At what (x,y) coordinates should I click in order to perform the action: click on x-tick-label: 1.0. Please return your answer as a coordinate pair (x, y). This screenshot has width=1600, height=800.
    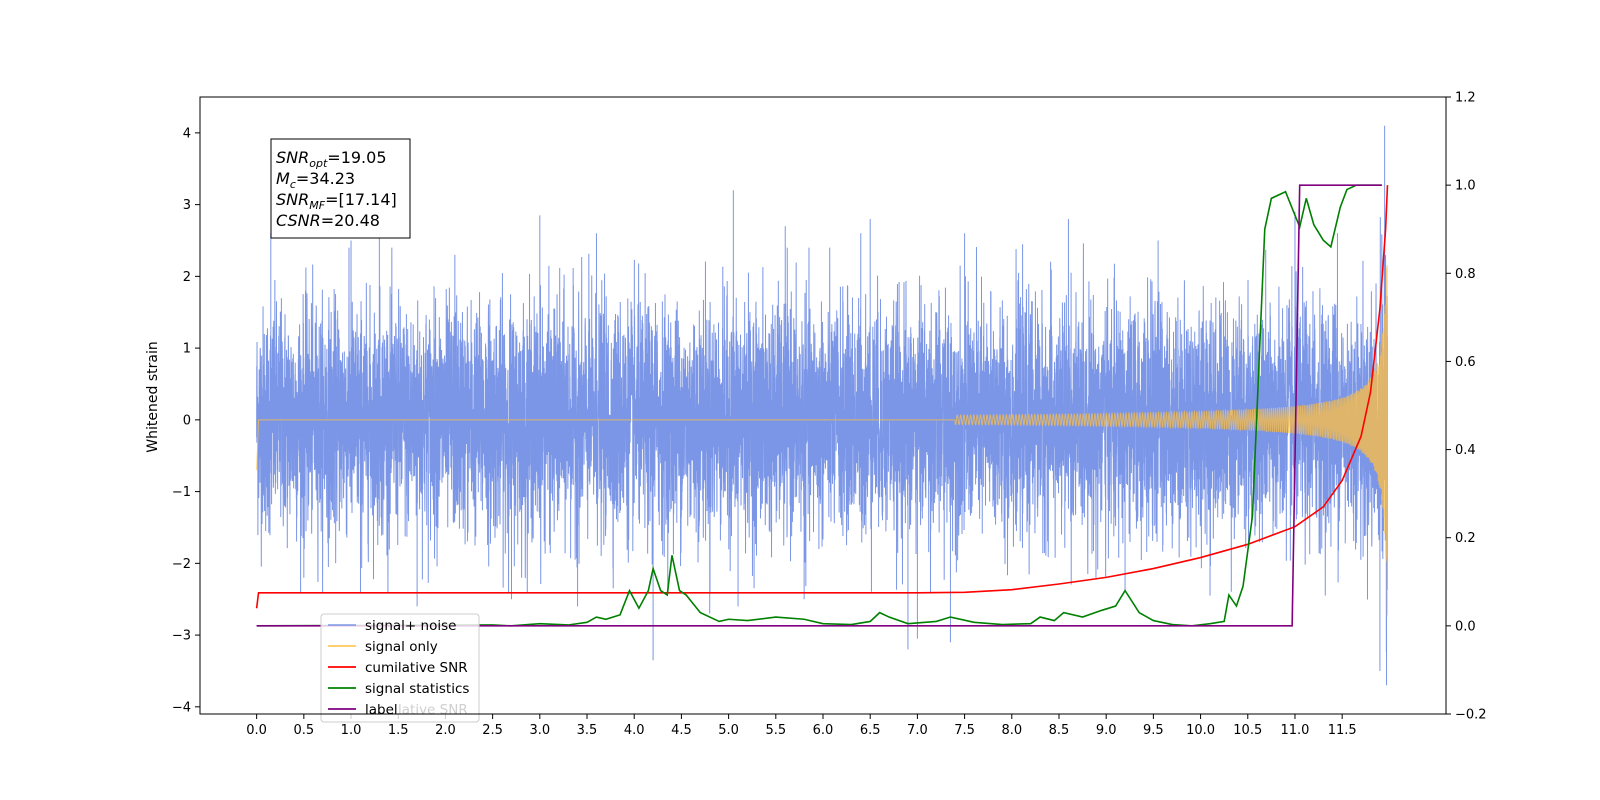
    Looking at the image, I should click on (351, 730).